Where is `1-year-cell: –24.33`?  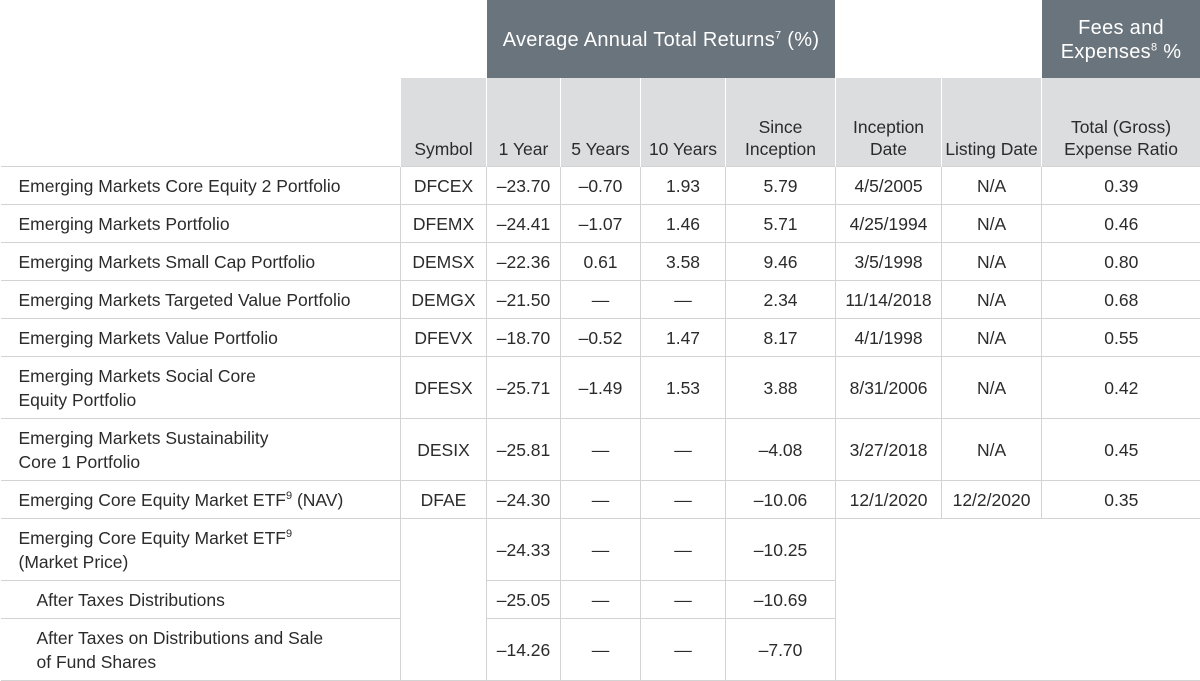 1-year-cell: –24.33 is located at coordinates (524, 550).